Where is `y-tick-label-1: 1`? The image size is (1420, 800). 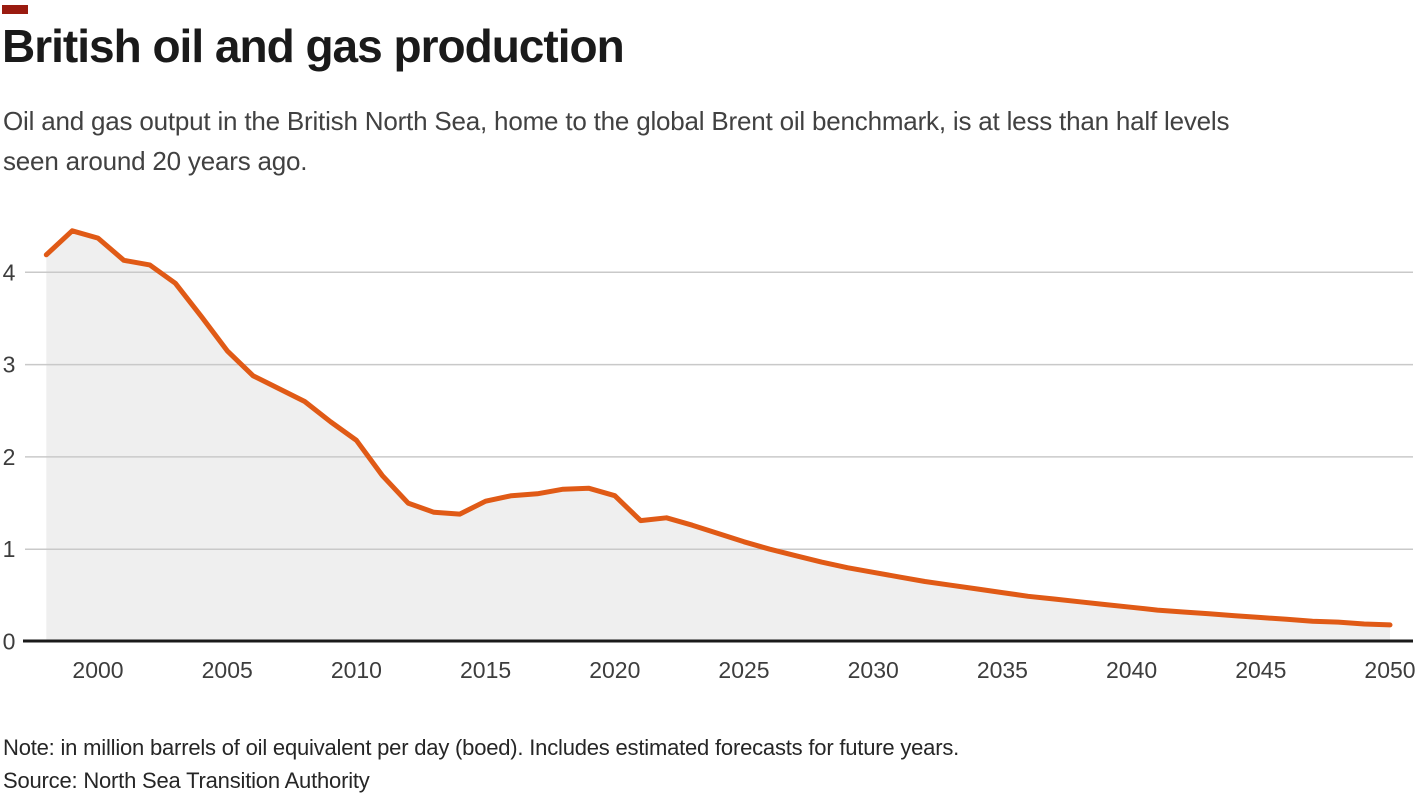 y-tick-label-1: 1 is located at coordinates (9, 549).